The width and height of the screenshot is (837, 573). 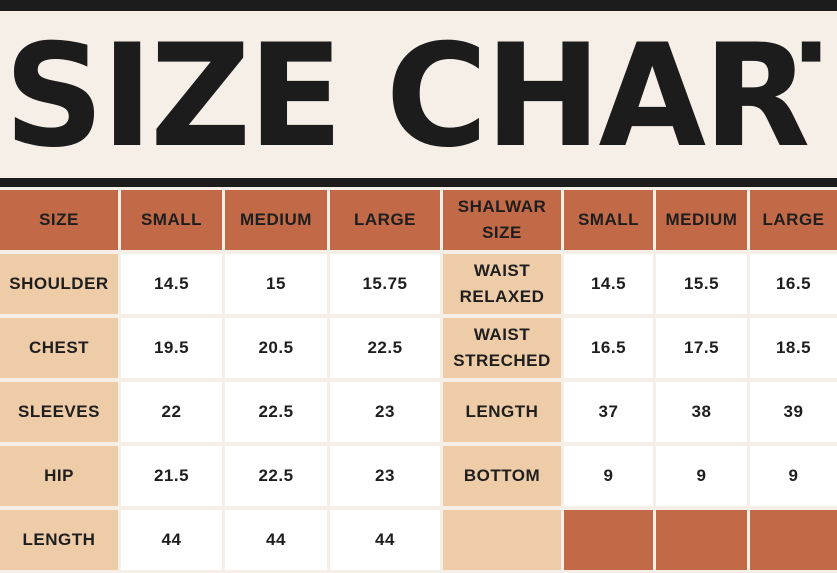 I want to click on top-divider, so click(x=418, y=5).